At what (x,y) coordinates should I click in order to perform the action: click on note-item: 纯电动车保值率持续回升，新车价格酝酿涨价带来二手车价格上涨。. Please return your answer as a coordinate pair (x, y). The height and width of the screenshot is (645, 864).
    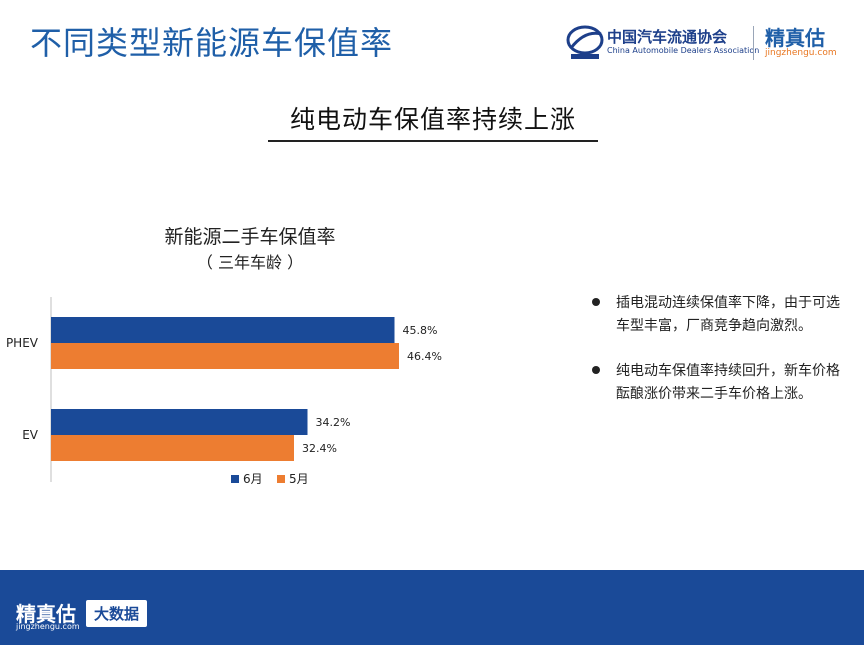
    Looking at the image, I should click on (717, 383).